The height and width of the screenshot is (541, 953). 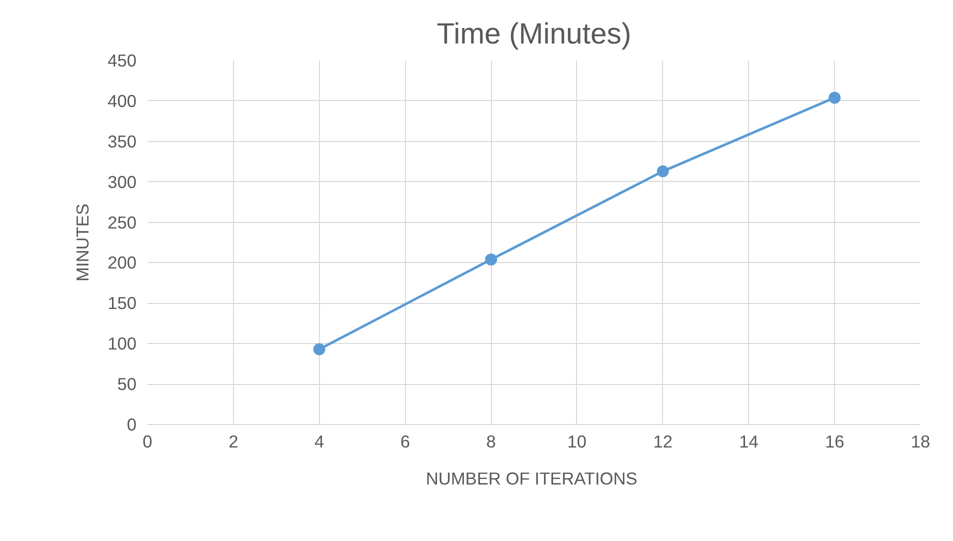 I want to click on y-tick-label: 300, so click(x=122, y=182).